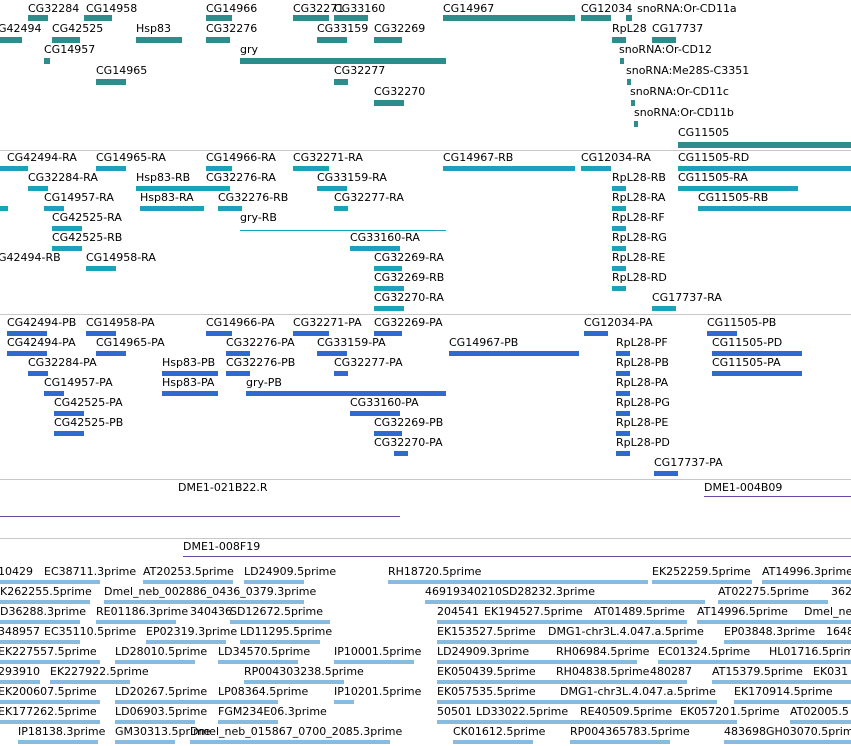 The height and width of the screenshot is (746, 851). Describe the element at coordinates (409, 257) in the screenshot. I see `transcript-label: CG32269-RA` at that location.